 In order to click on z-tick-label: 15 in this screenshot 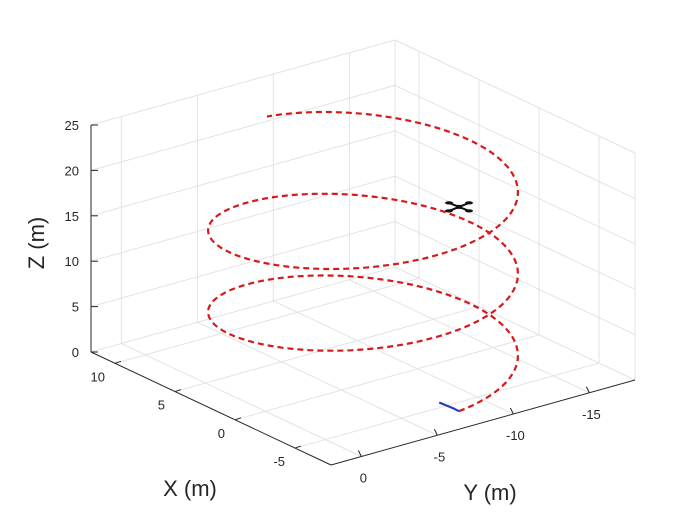, I will do `click(72, 216)`.